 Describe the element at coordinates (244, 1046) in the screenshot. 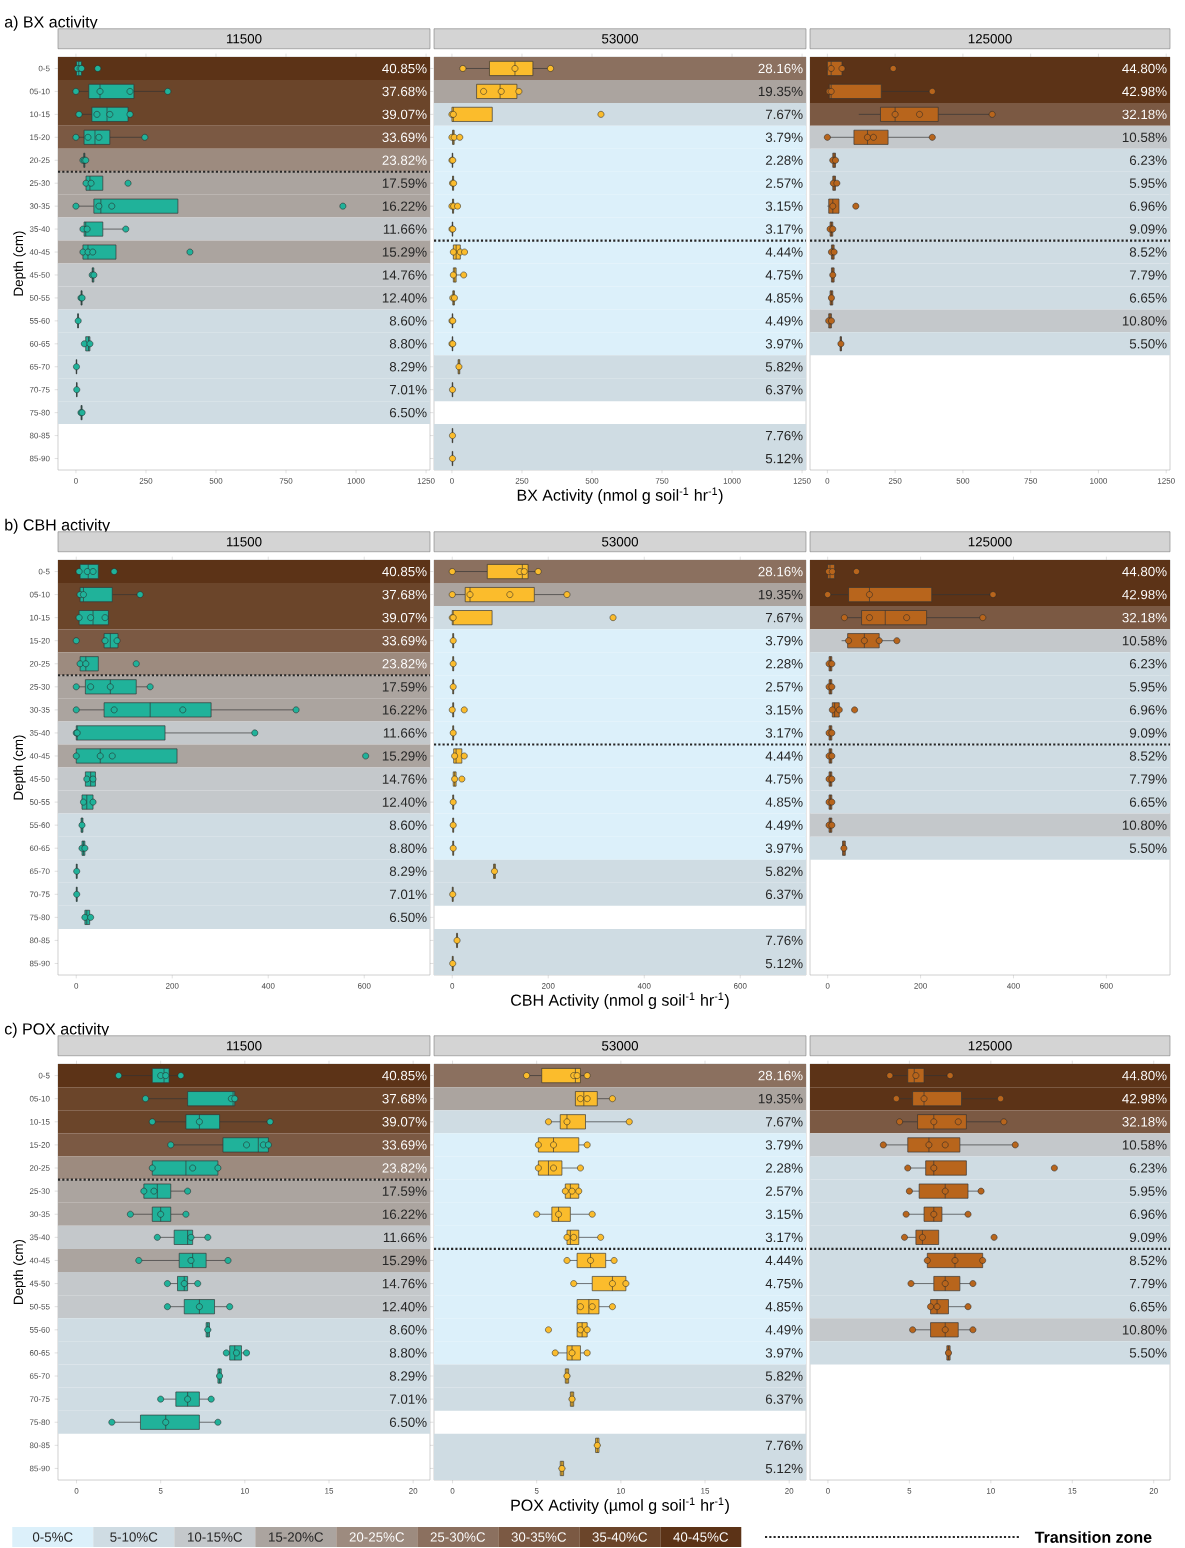

I see `chart-title: 11500` at that location.